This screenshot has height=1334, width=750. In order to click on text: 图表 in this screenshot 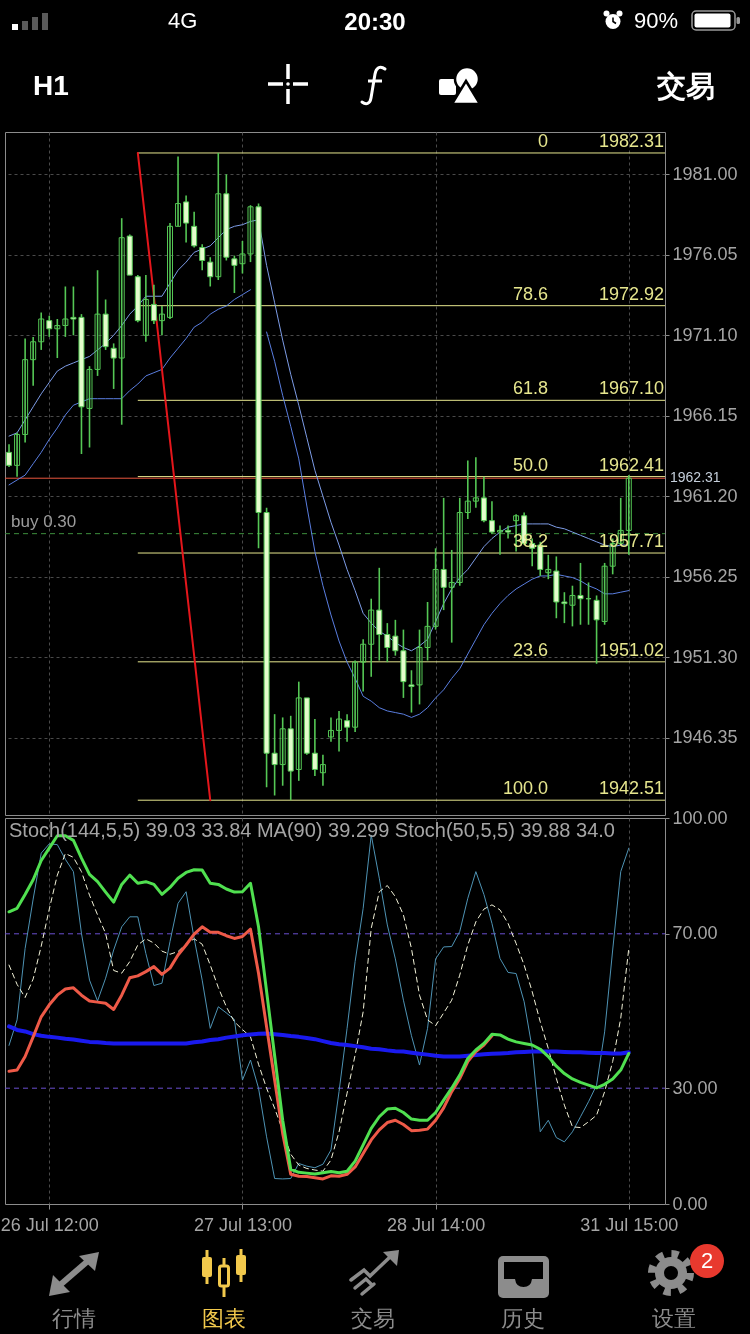, I will do `click(224, 1319)`.